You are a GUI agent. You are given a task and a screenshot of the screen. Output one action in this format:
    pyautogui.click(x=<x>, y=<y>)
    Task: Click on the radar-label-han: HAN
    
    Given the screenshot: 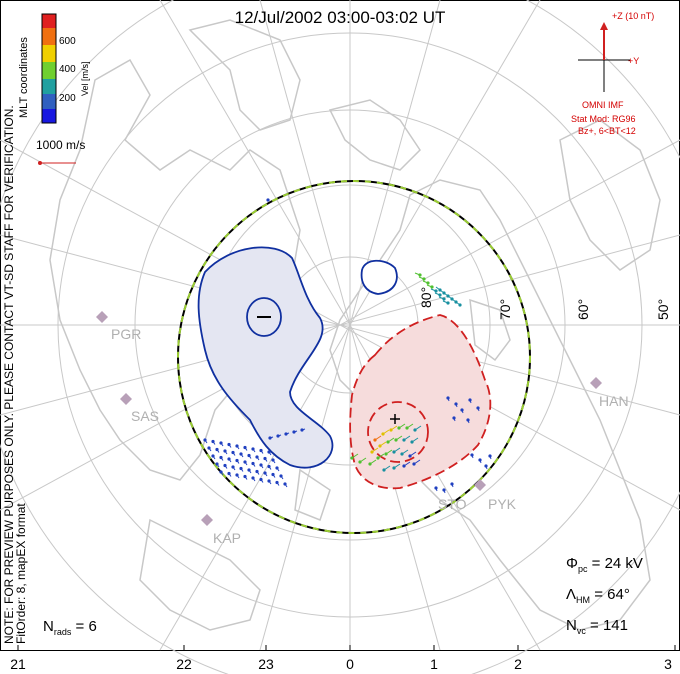 What is the action you would take?
    pyautogui.click(x=614, y=401)
    